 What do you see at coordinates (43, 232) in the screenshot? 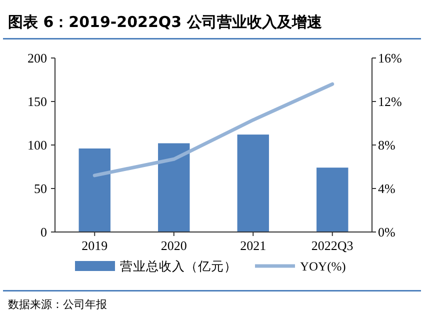
I see `y-tick-label: 0` at bounding box center [43, 232].